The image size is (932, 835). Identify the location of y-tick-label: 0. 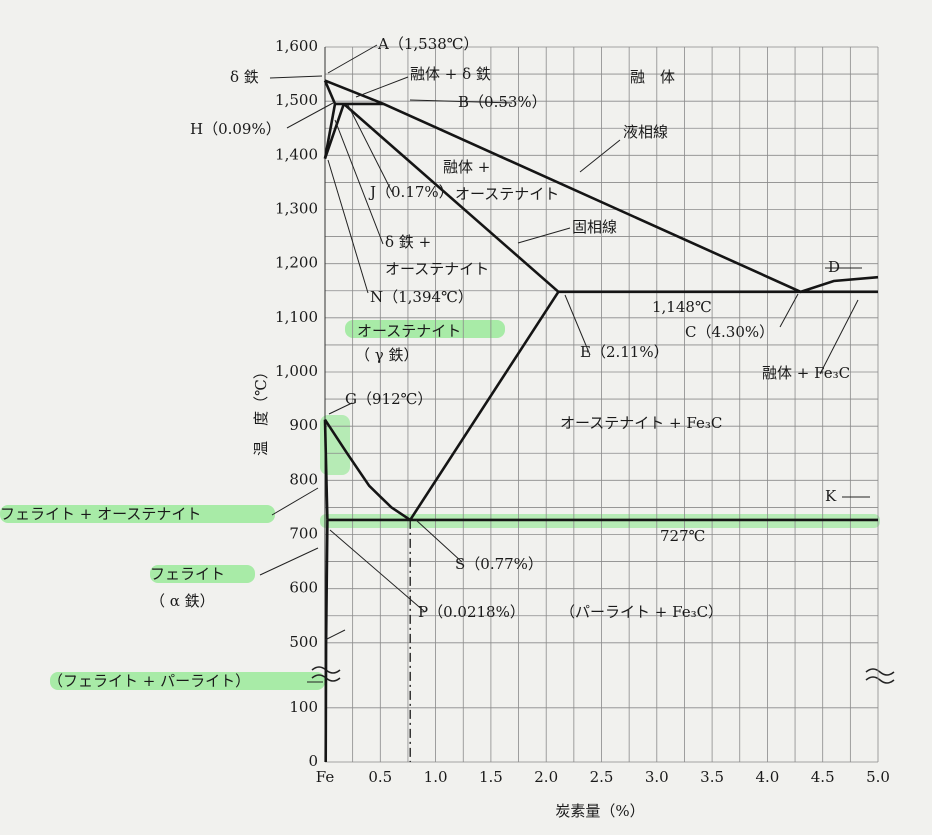
(313, 761).